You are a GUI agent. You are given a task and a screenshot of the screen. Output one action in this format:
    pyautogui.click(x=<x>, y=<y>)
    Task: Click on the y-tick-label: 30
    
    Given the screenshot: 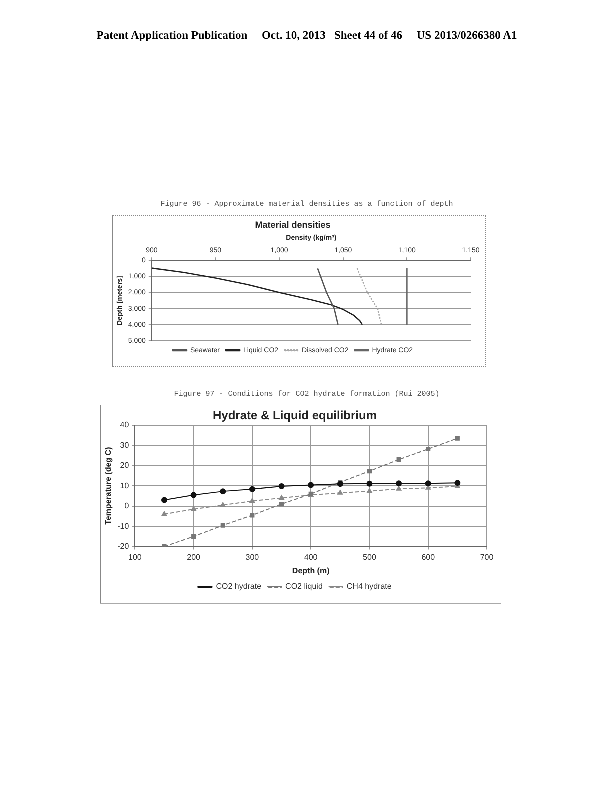 What is the action you would take?
    pyautogui.click(x=125, y=445)
    